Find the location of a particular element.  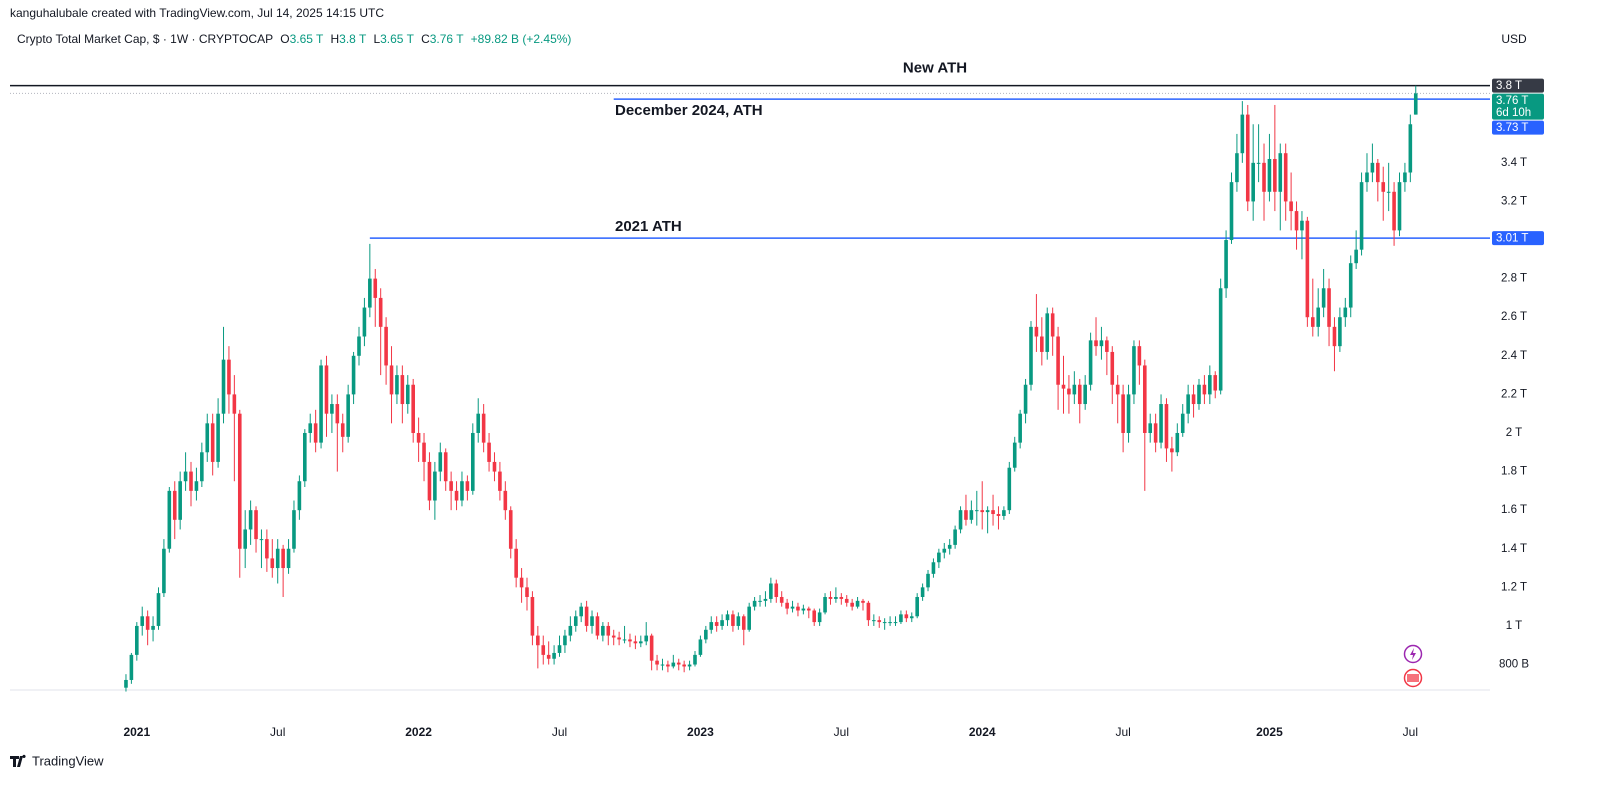

side-icons is located at coordinates (1413, 666).